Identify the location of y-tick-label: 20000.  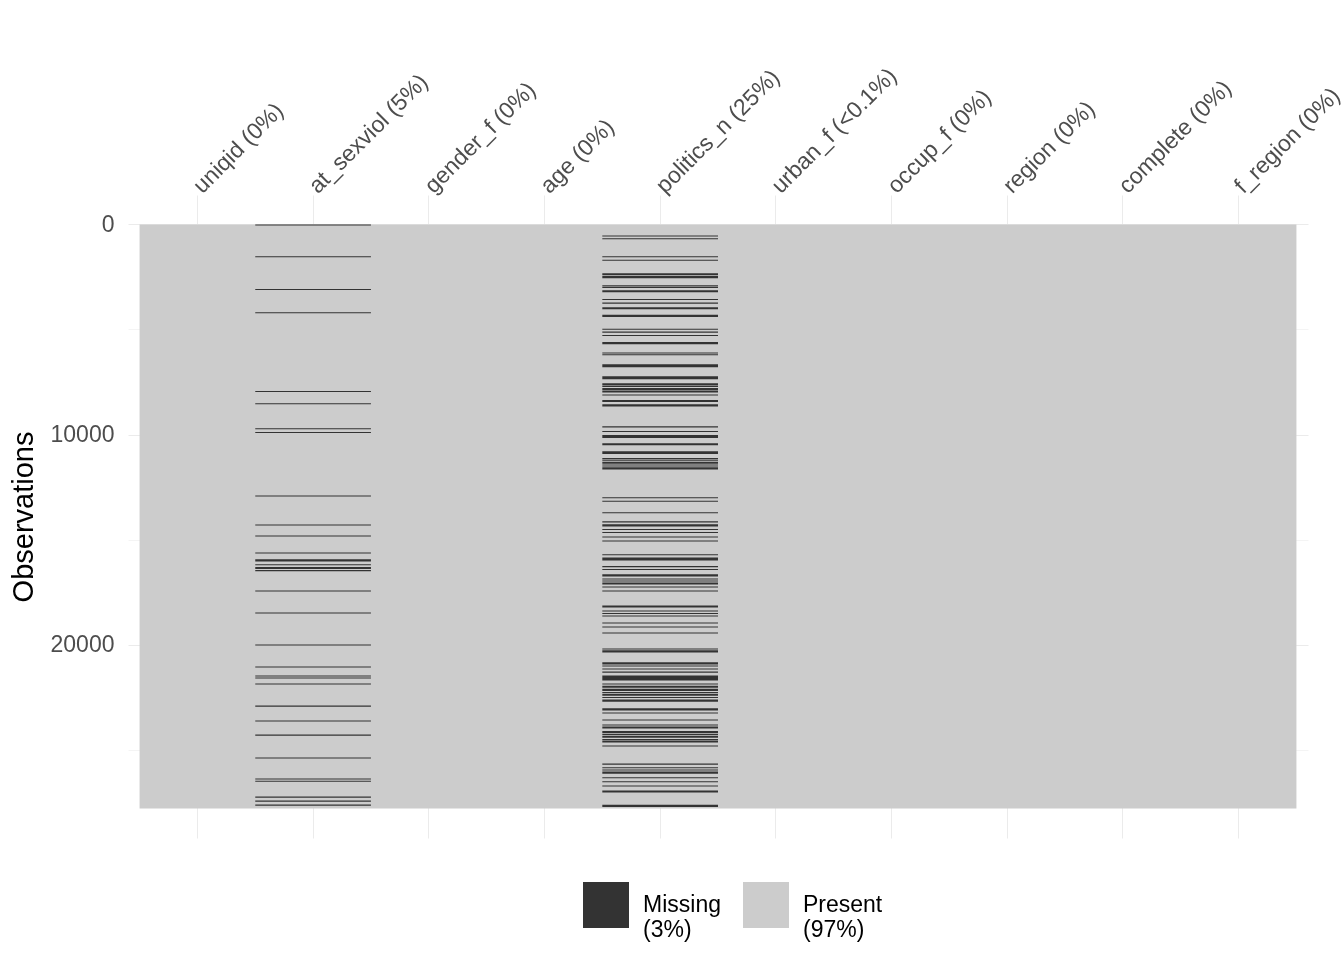
(82, 644).